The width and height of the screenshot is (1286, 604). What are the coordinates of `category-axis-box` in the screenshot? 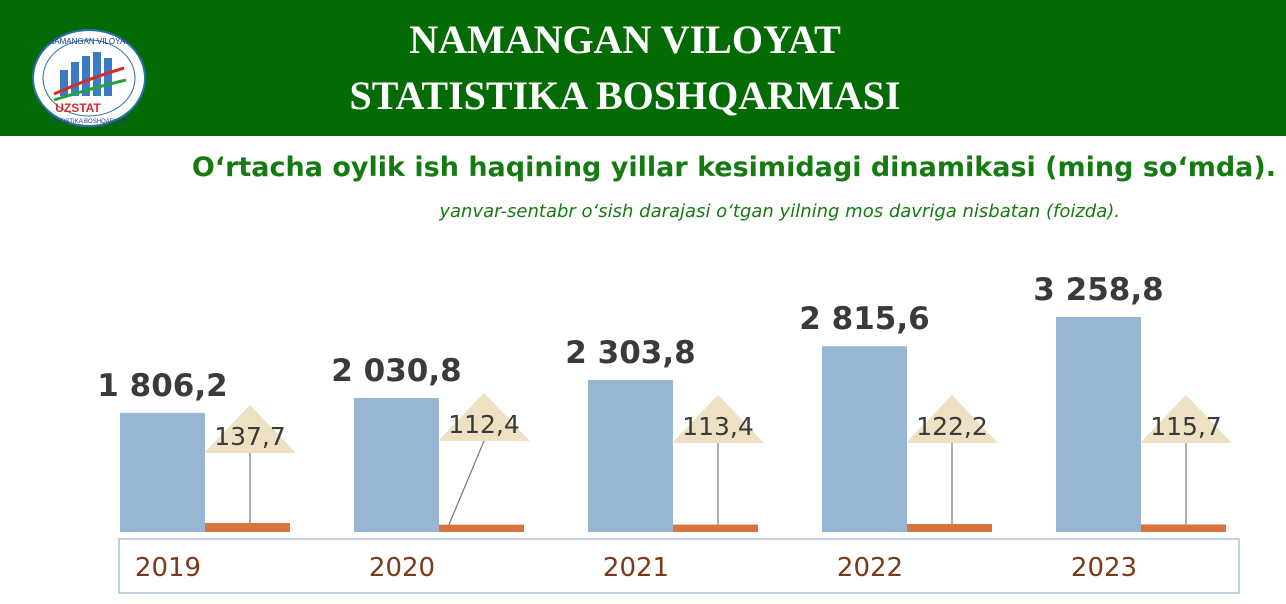 It's located at (679, 566).